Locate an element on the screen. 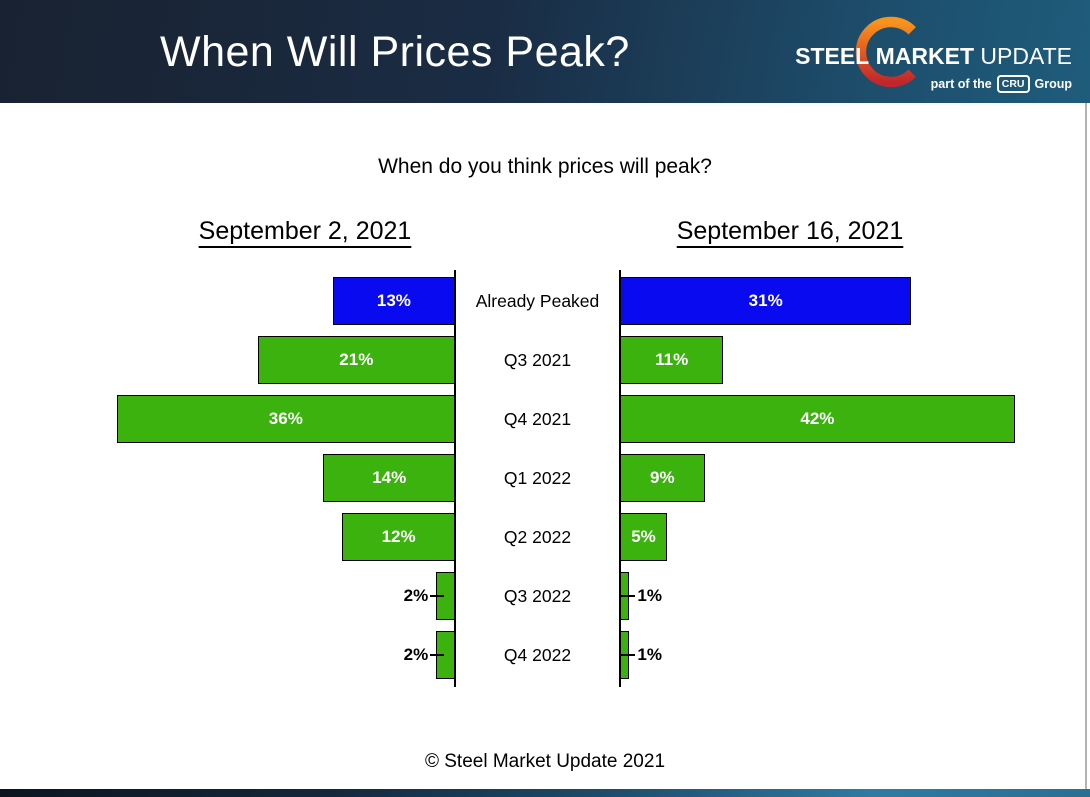 Image resolution: width=1090 pixels, height=797 pixels. left-bar-value: 14% is located at coordinates (389, 477).